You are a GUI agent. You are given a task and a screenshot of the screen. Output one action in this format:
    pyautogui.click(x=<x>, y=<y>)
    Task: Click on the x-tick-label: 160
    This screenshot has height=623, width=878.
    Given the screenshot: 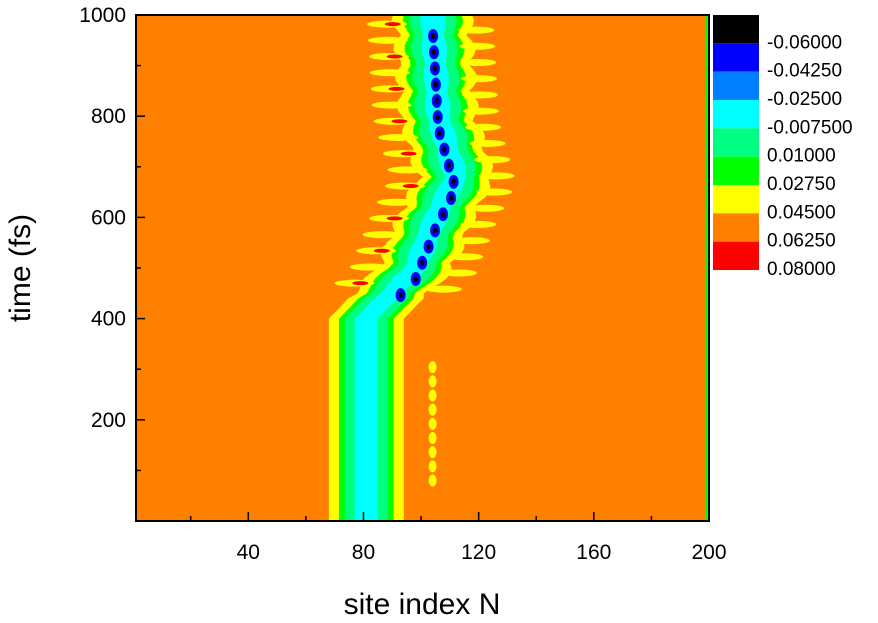 What is the action you would take?
    pyautogui.click(x=593, y=552)
    